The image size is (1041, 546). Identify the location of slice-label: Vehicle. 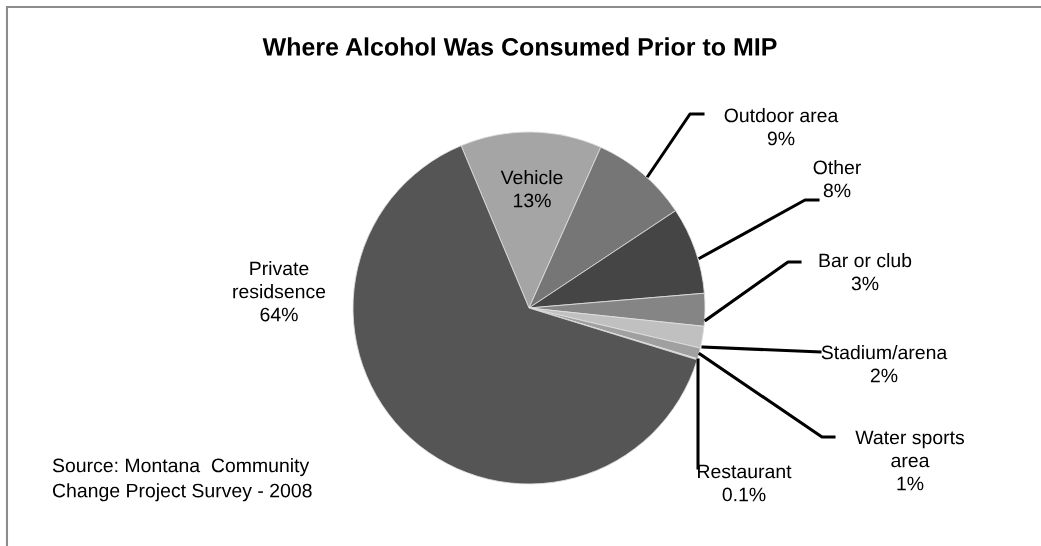
(531, 177).